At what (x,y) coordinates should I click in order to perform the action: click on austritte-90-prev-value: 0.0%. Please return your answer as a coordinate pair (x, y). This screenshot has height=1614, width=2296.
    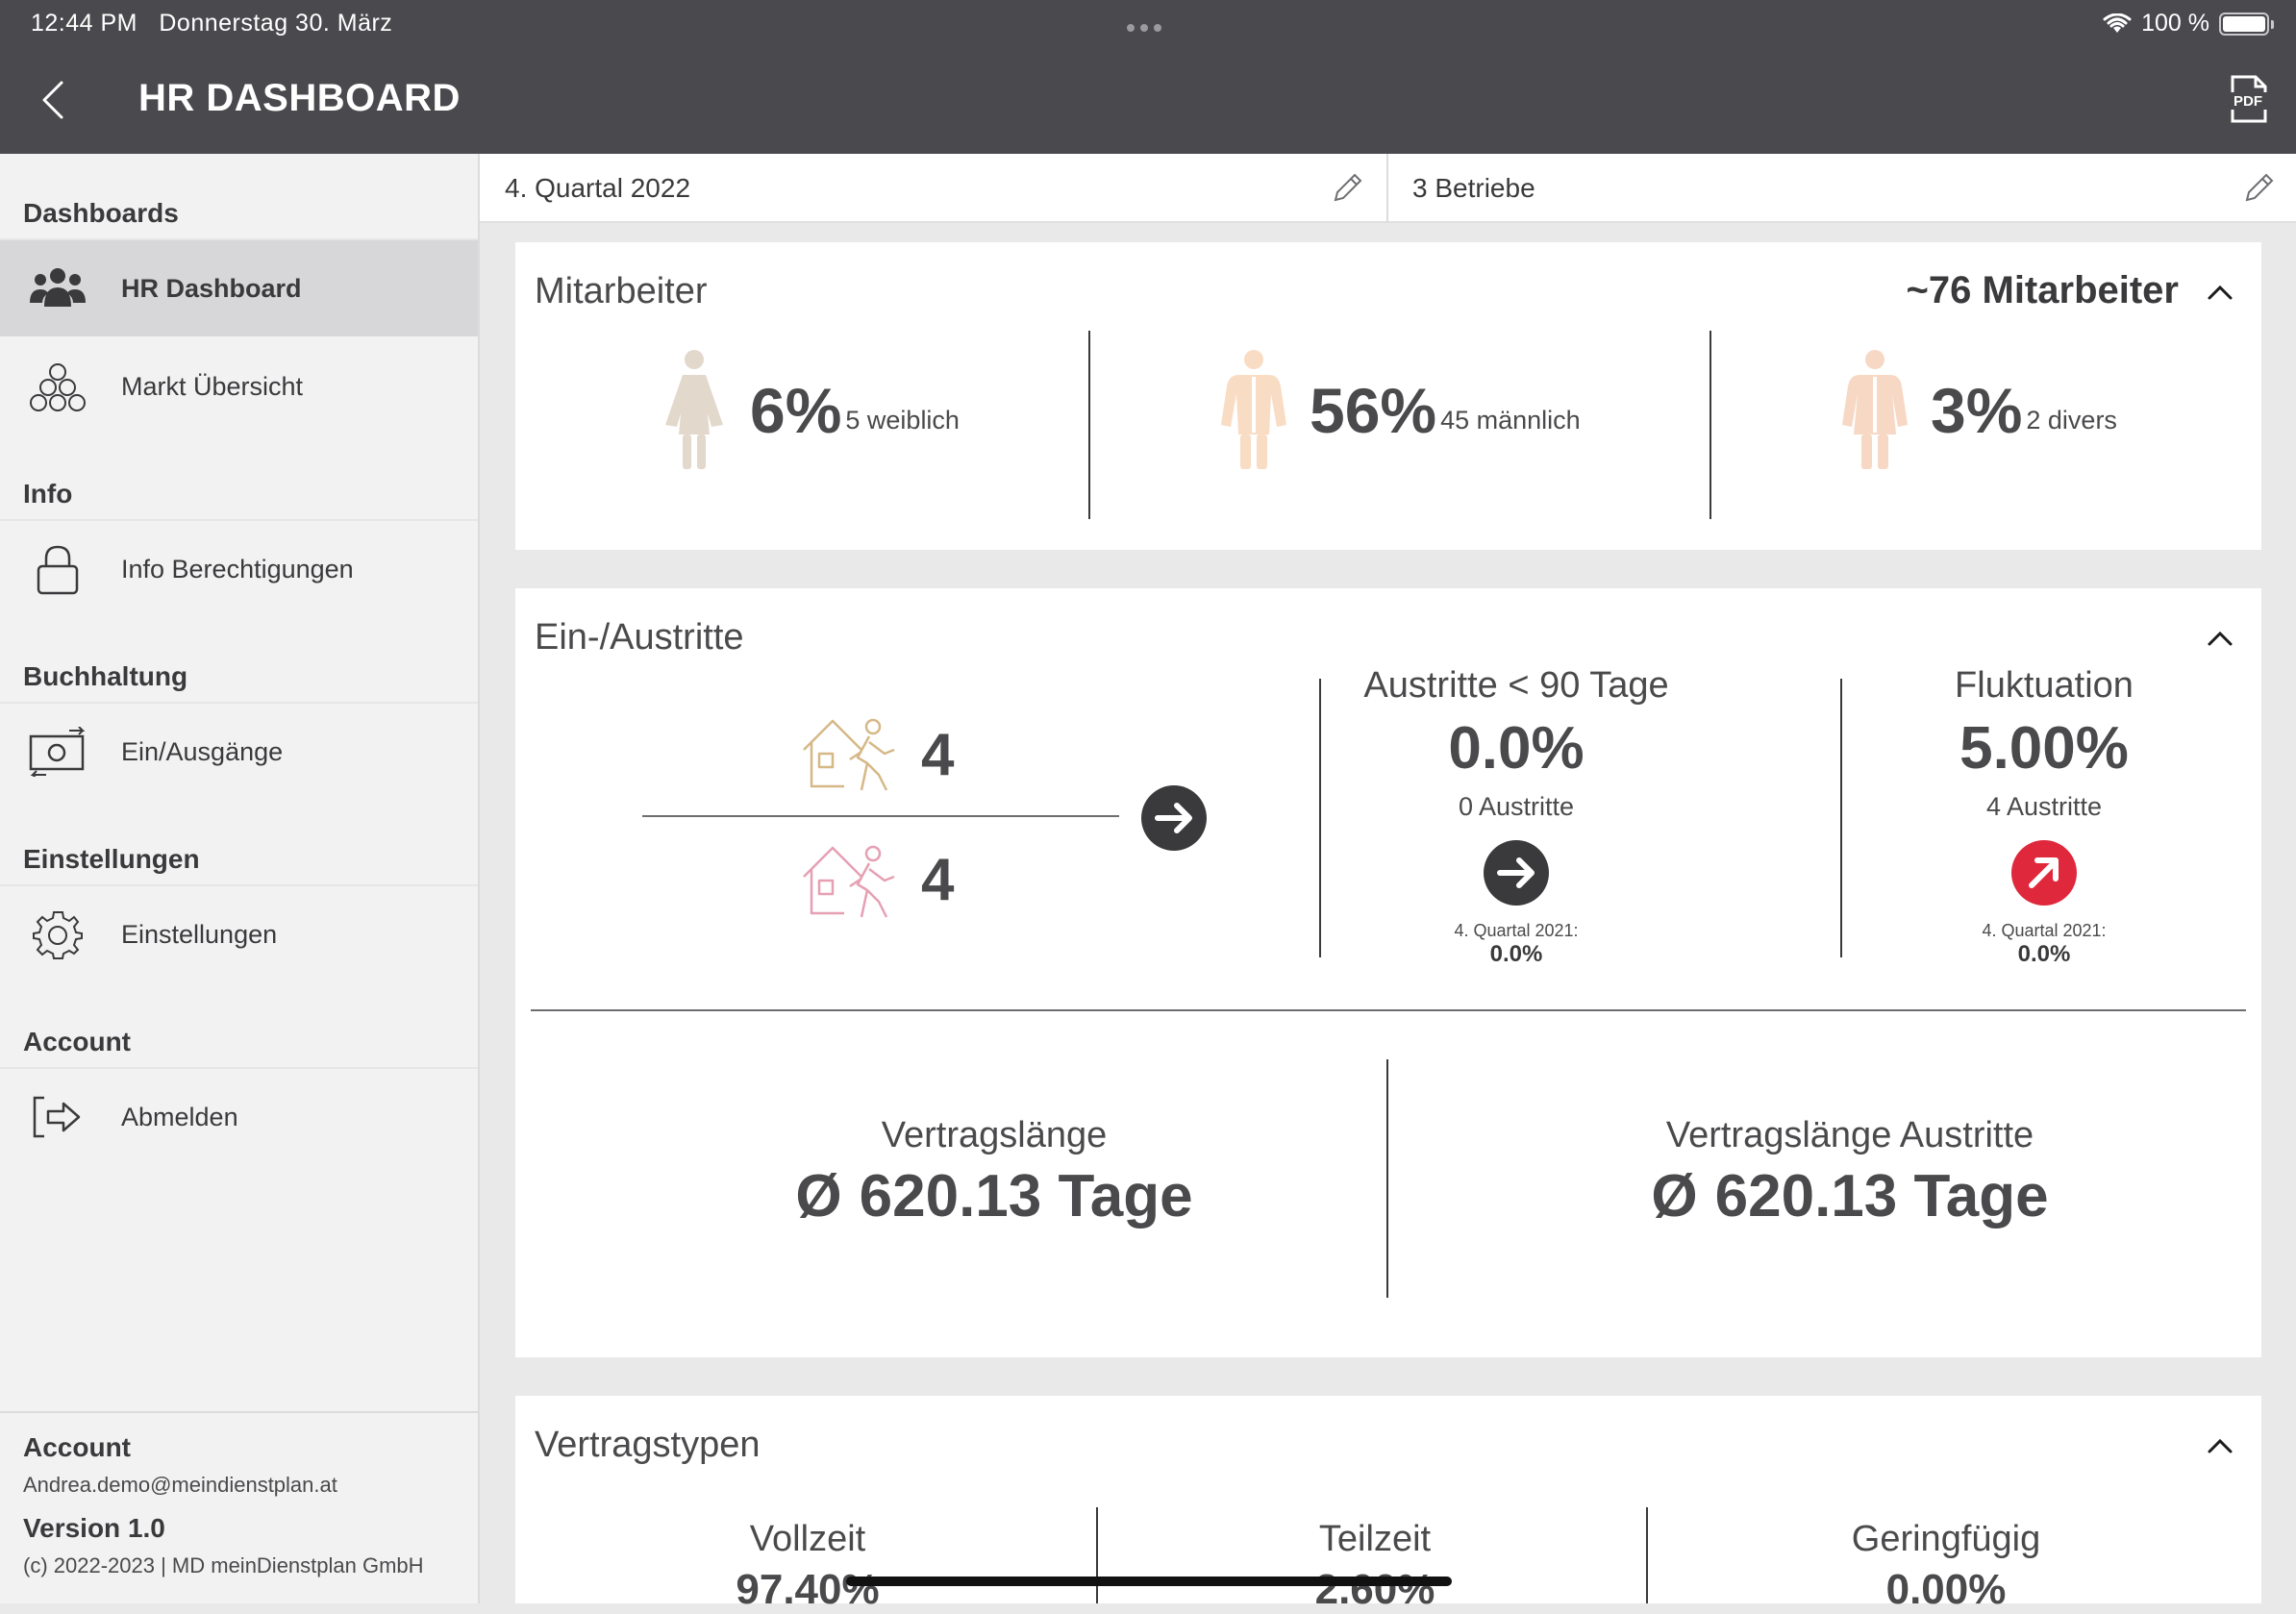
    Looking at the image, I should click on (1516, 954).